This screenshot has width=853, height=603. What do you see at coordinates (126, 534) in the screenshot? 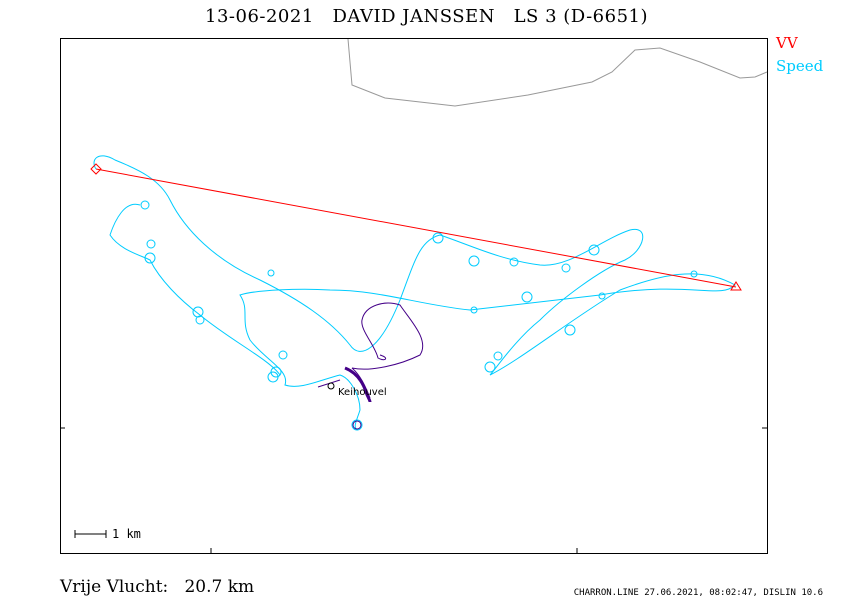
I see `scale-label: 1 km` at bounding box center [126, 534].